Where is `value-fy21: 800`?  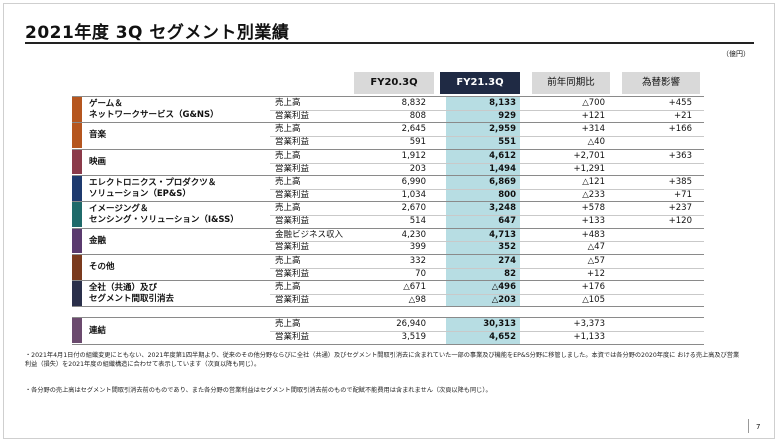
value-fy21: 800 is located at coordinates (507, 194).